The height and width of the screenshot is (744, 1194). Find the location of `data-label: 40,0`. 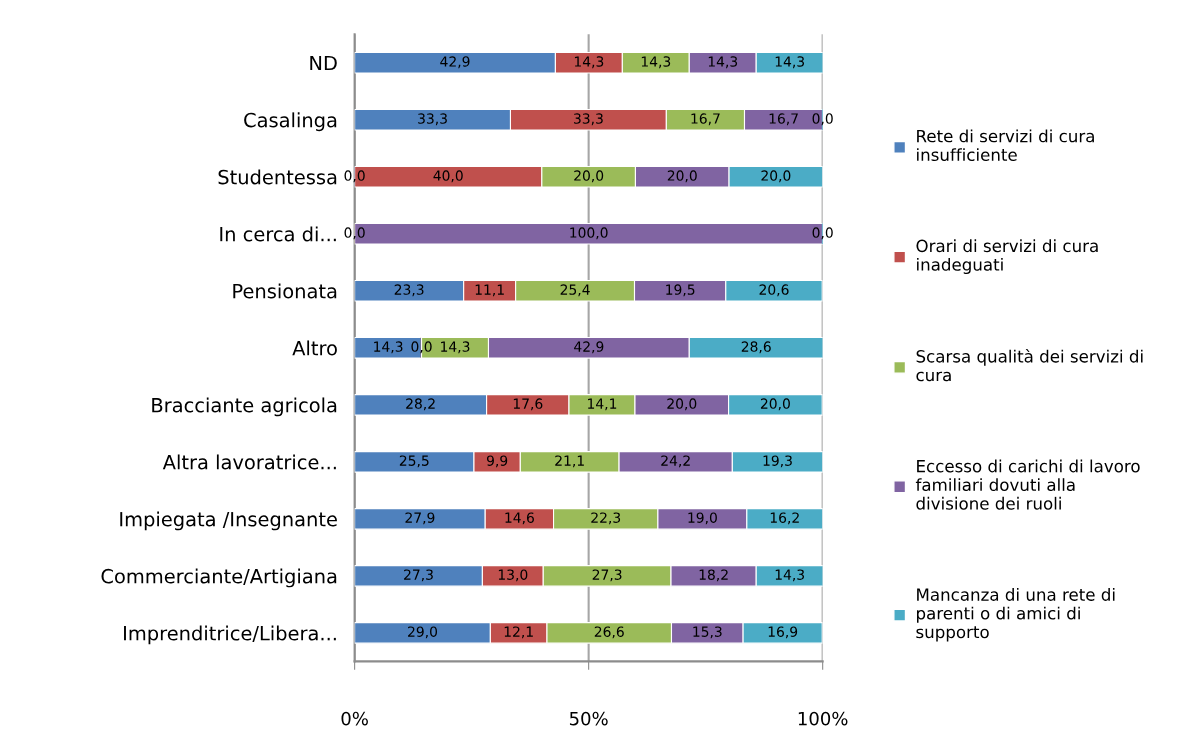

data-label: 40,0 is located at coordinates (448, 176).